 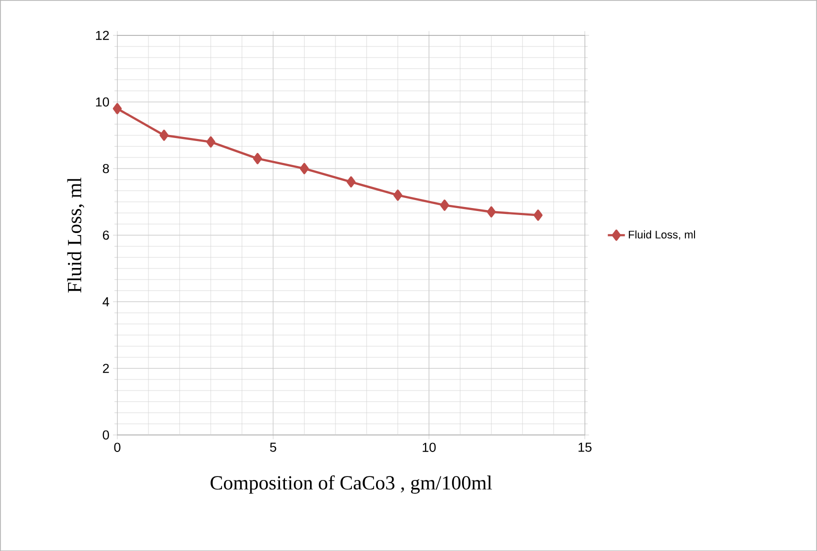 What do you see at coordinates (662, 235) in the screenshot?
I see `legend-label: Fluid Loss, ml` at bounding box center [662, 235].